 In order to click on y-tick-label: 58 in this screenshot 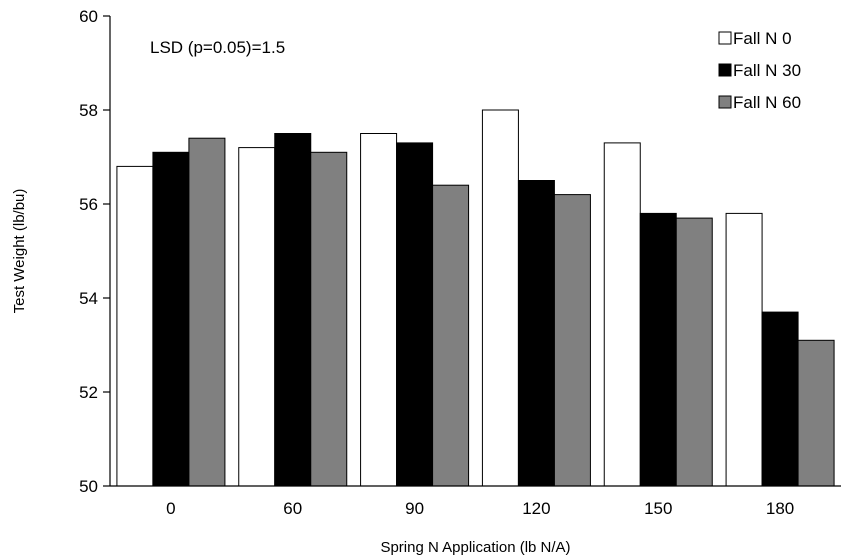, I will do `click(88, 110)`.